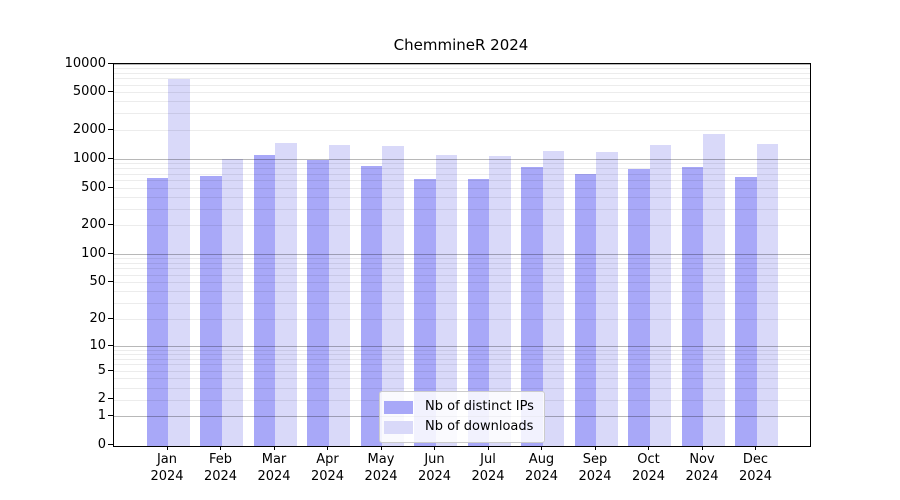 This screenshot has width=900, height=500. Describe the element at coordinates (327, 468) in the screenshot. I see `x-axis-tick-label: Apr 2024` at that location.